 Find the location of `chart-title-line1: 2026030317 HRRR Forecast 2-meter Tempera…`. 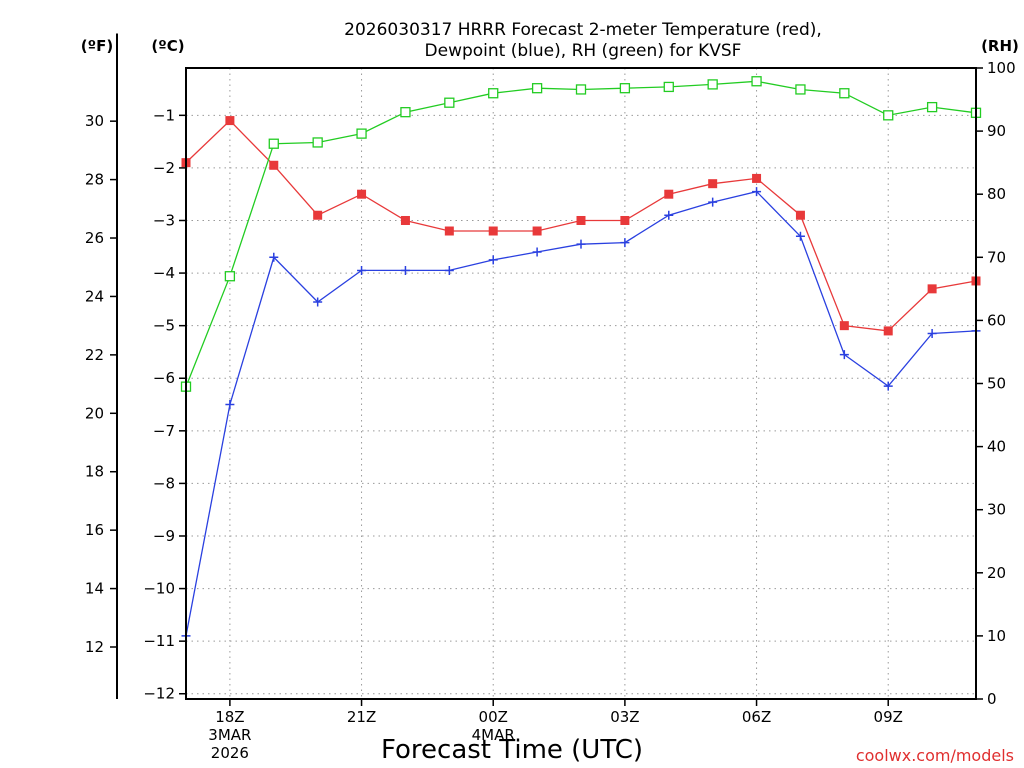

chart-title-line1: 2026030317 HRRR Forecast 2-meter Tempera… is located at coordinates (583, 30).